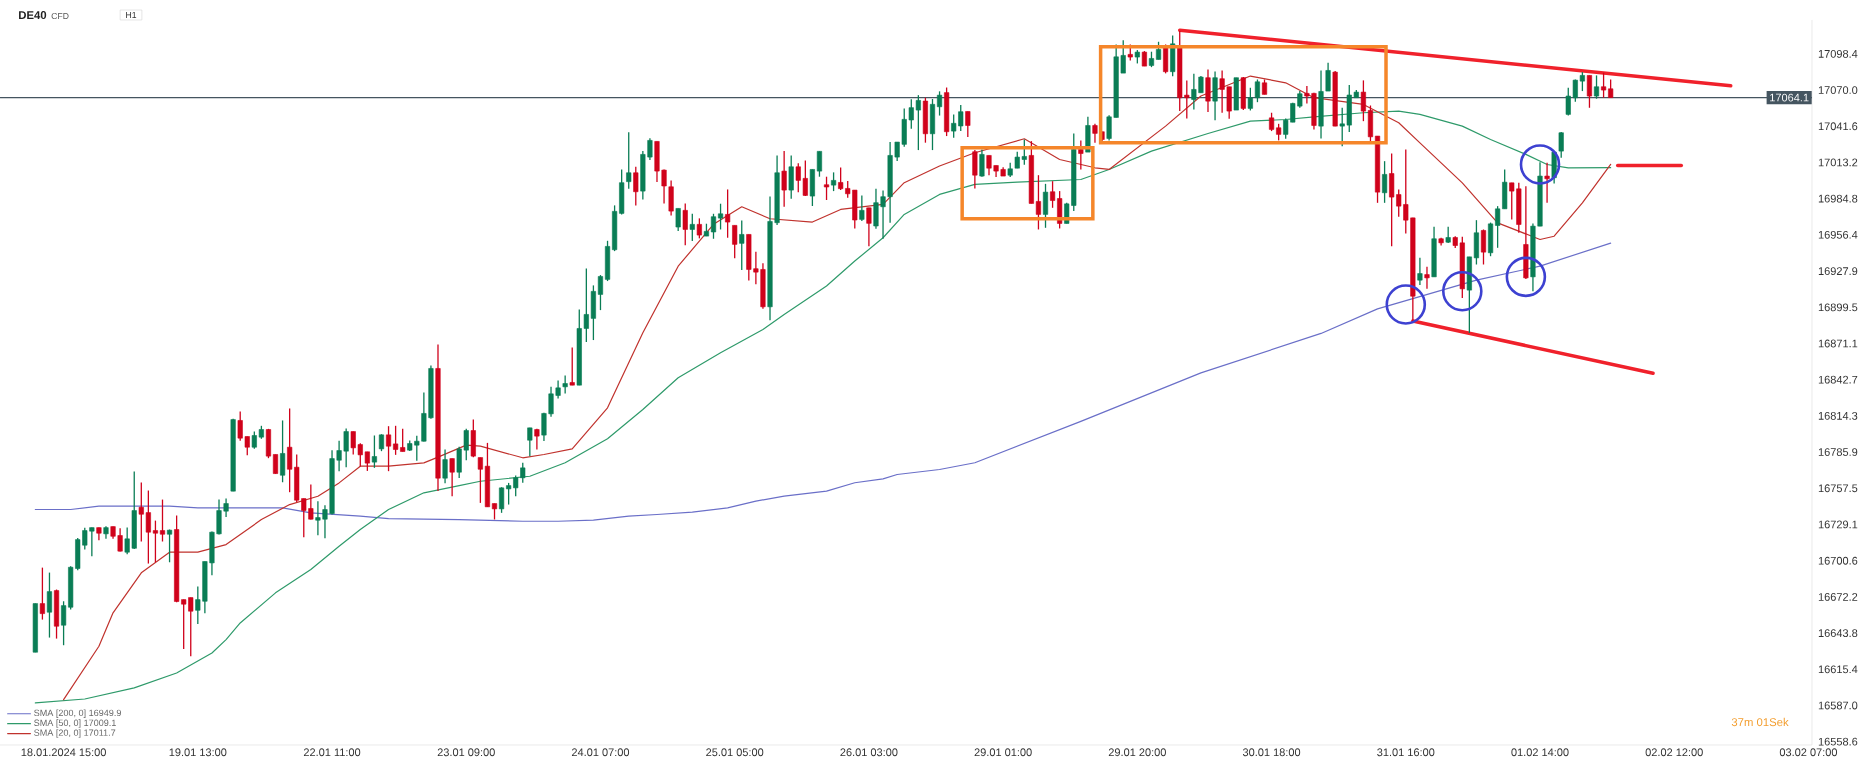 The height and width of the screenshot is (767, 1866). Describe the element at coordinates (1406, 752) in the screenshot. I see `x-tick-label: 31.01 16:00` at that location.